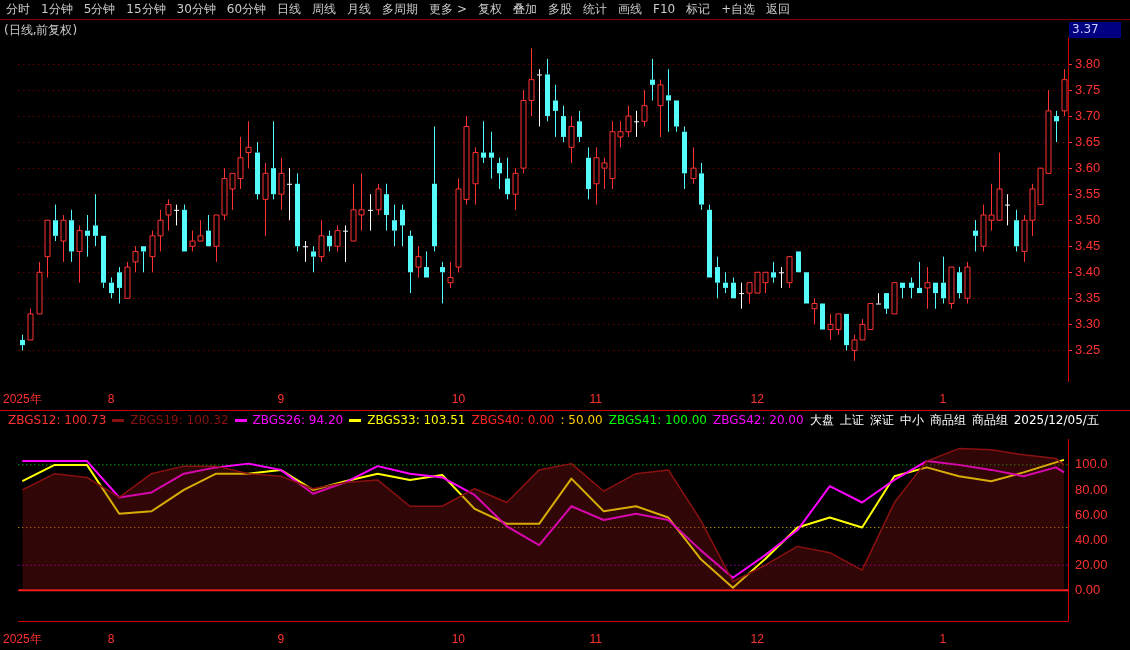 The image size is (1130, 650). What do you see at coordinates (698, 9) in the screenshot?
I see `text: 标记` at bounding box center [698, 9].